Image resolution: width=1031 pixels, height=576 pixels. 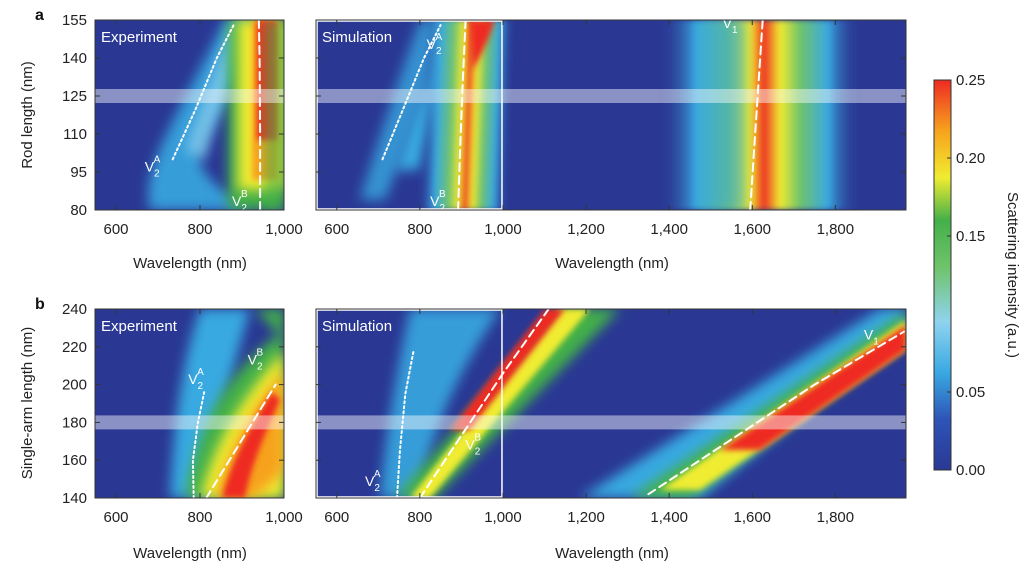 What do you see at coordinates (586, 229) in the screenshot?
I see `x-tick-label: 1,200` at bounding box center [586, 229].